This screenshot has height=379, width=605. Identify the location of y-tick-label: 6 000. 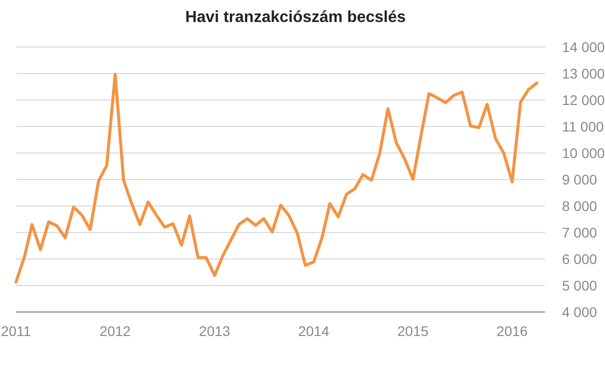
(580, 259).